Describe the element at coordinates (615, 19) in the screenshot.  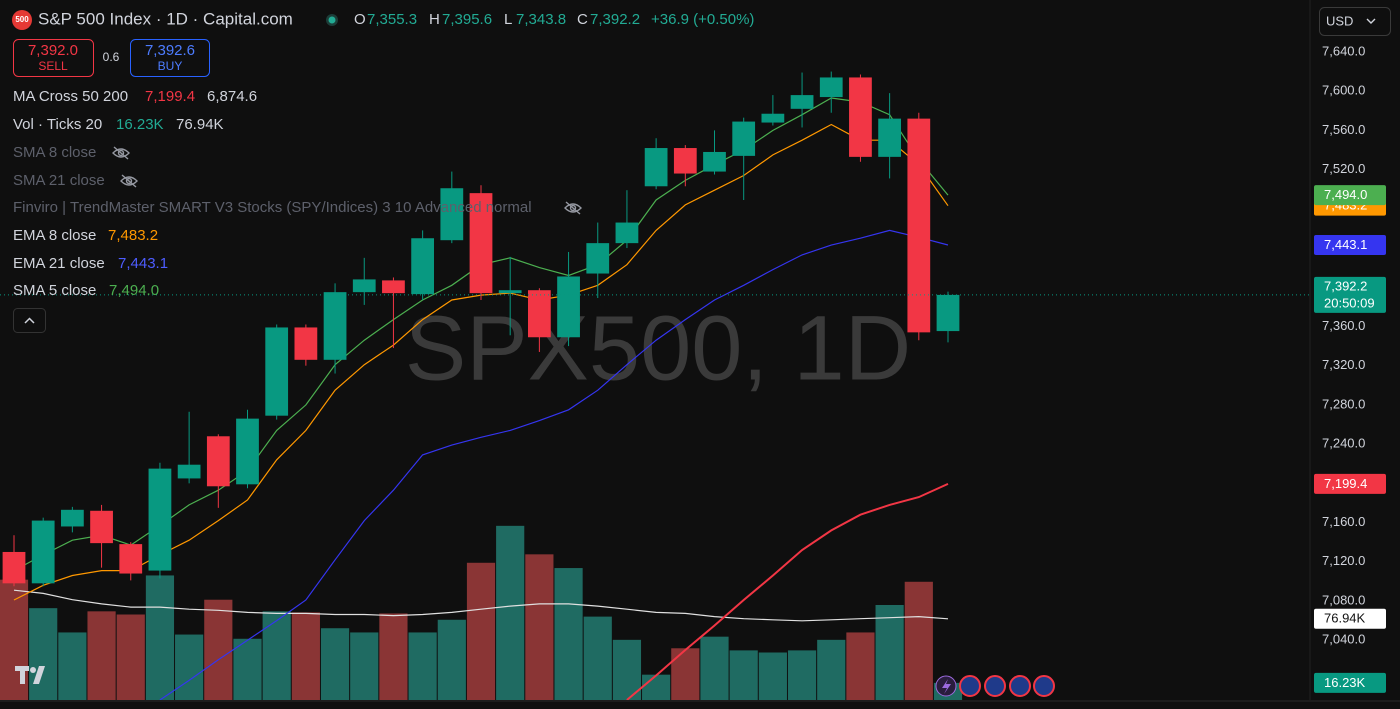
I see `ohlc-value: 7,392.2` at that location.